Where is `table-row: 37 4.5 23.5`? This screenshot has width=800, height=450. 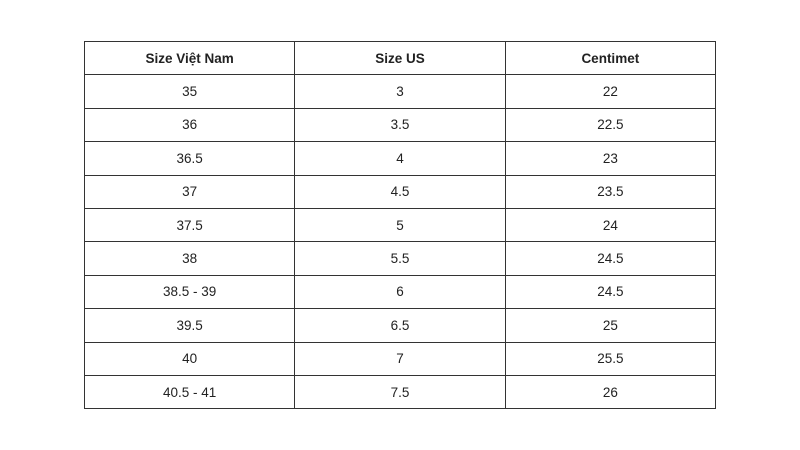 table-row: 37 4.5 23.5 is located at coordinates (400, 191).